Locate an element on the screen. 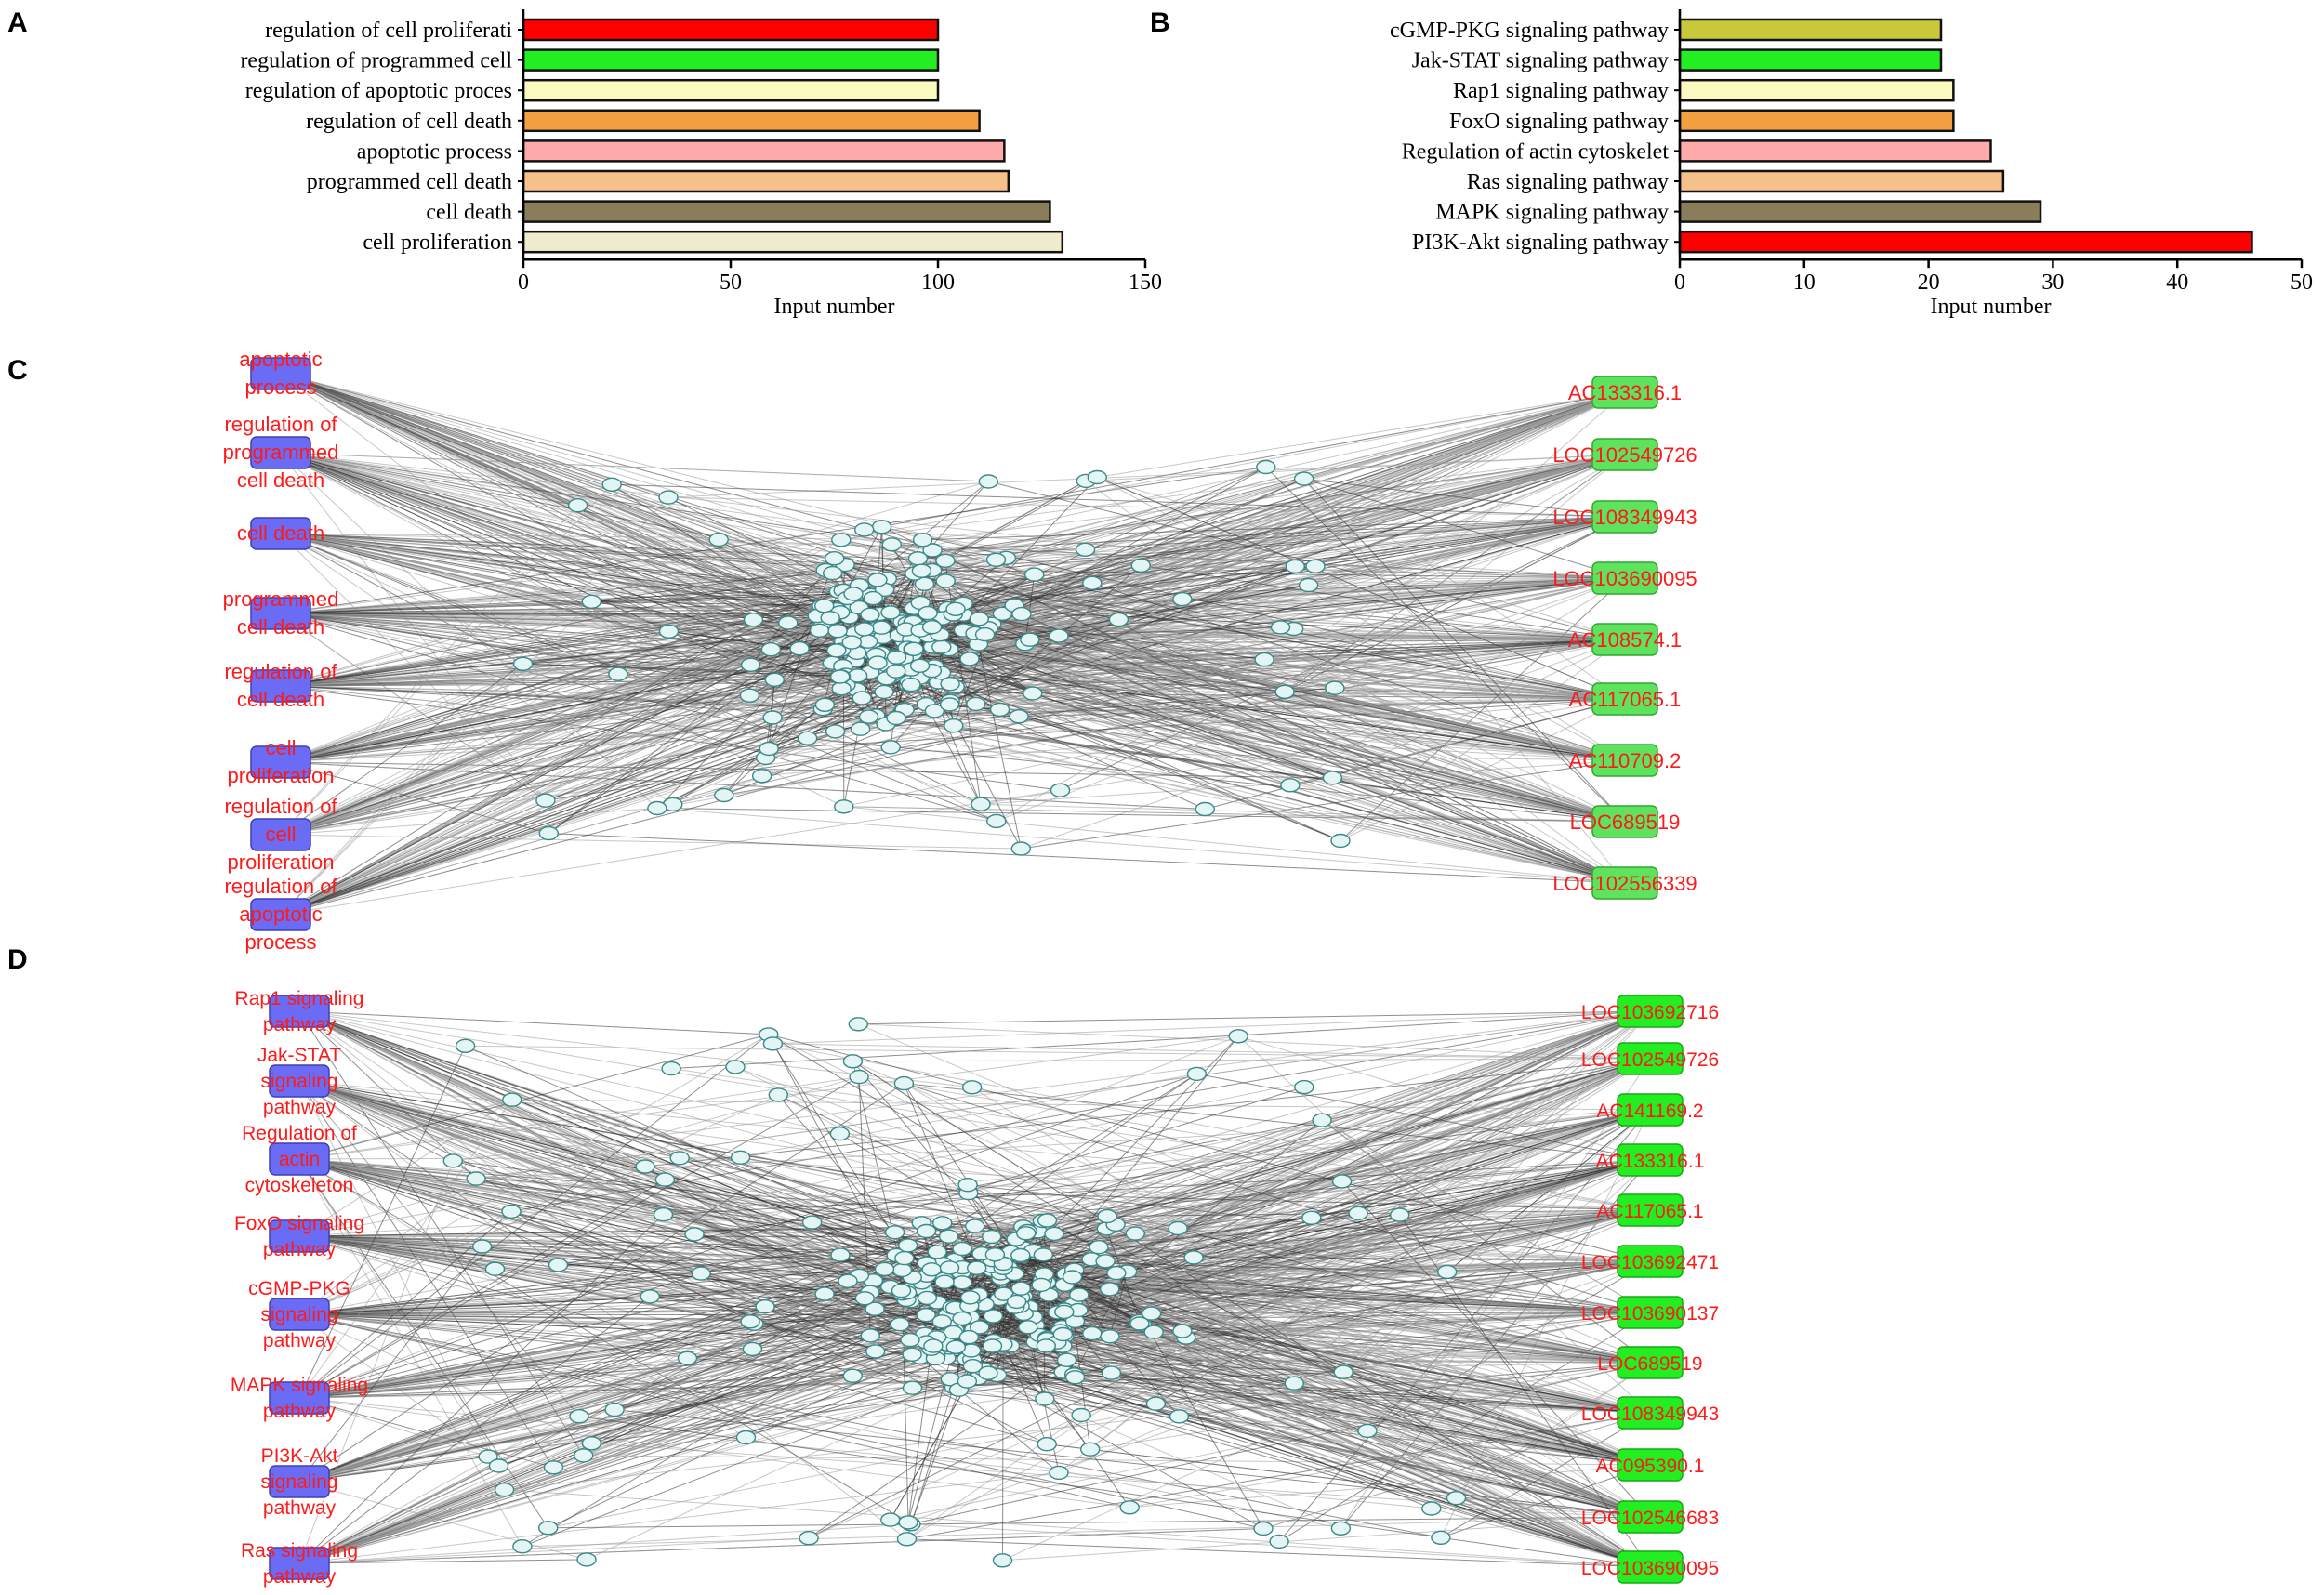 Image resolution: width=2324 pixels, height=1595 pixels. x-tick-label: 40 is located at coordinates (2177, 282).